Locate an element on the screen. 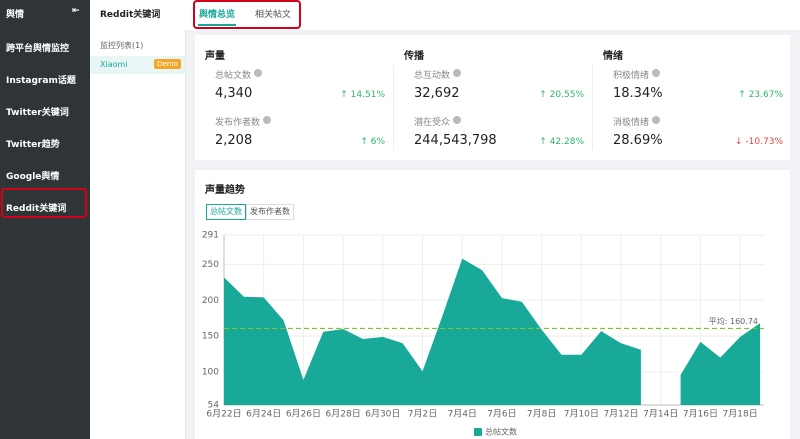 The height and width of the screenshot is (439, 800). nav-item: 跨平台舆情监控 is located at coordinates (38, 49).